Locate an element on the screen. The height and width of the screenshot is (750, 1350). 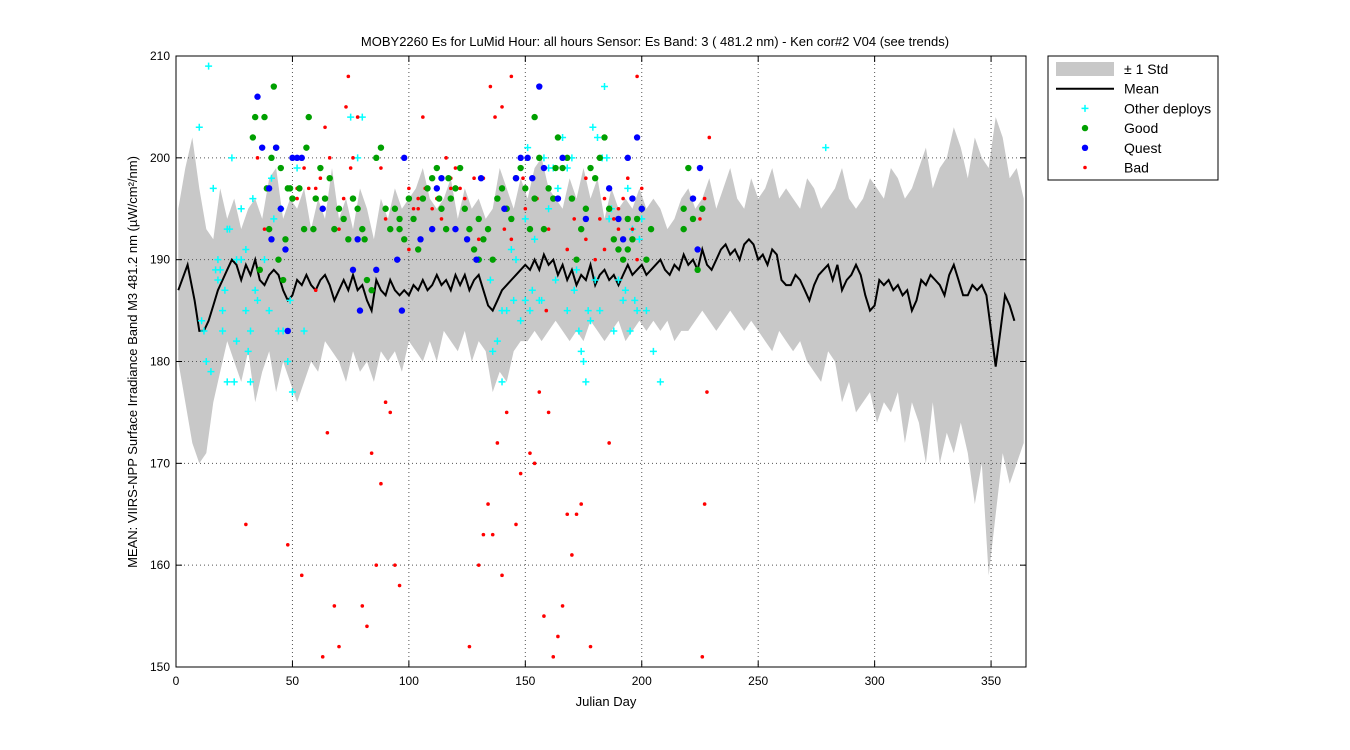
x-tick-label: 300 is located at coordinates (875, 681).